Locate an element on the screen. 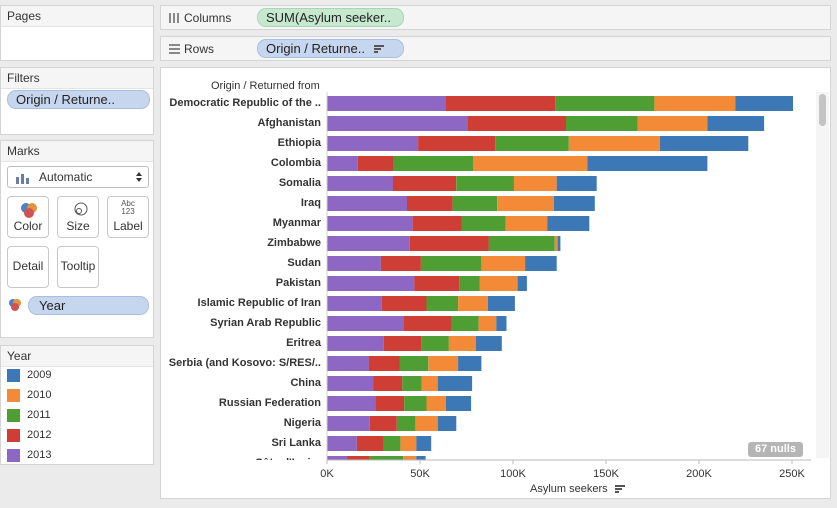 This screenshot has height=508, width=837. category-label: Ethiopia is located at coordinates (300, 143).